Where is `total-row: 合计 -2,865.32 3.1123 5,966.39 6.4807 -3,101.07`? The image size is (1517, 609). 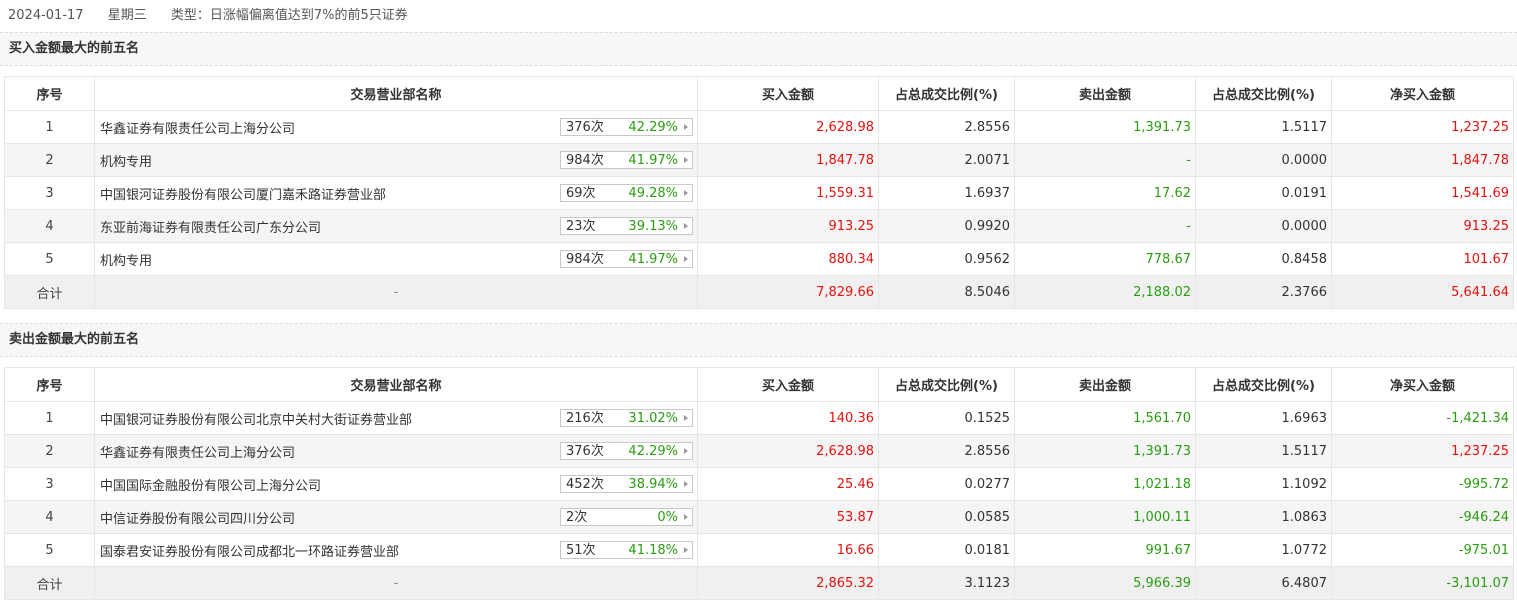 total-row: 合计 -2,865.32 3.1123 5,966.39 6.4807 -3,101.07 is located at coordinates (759, 583).